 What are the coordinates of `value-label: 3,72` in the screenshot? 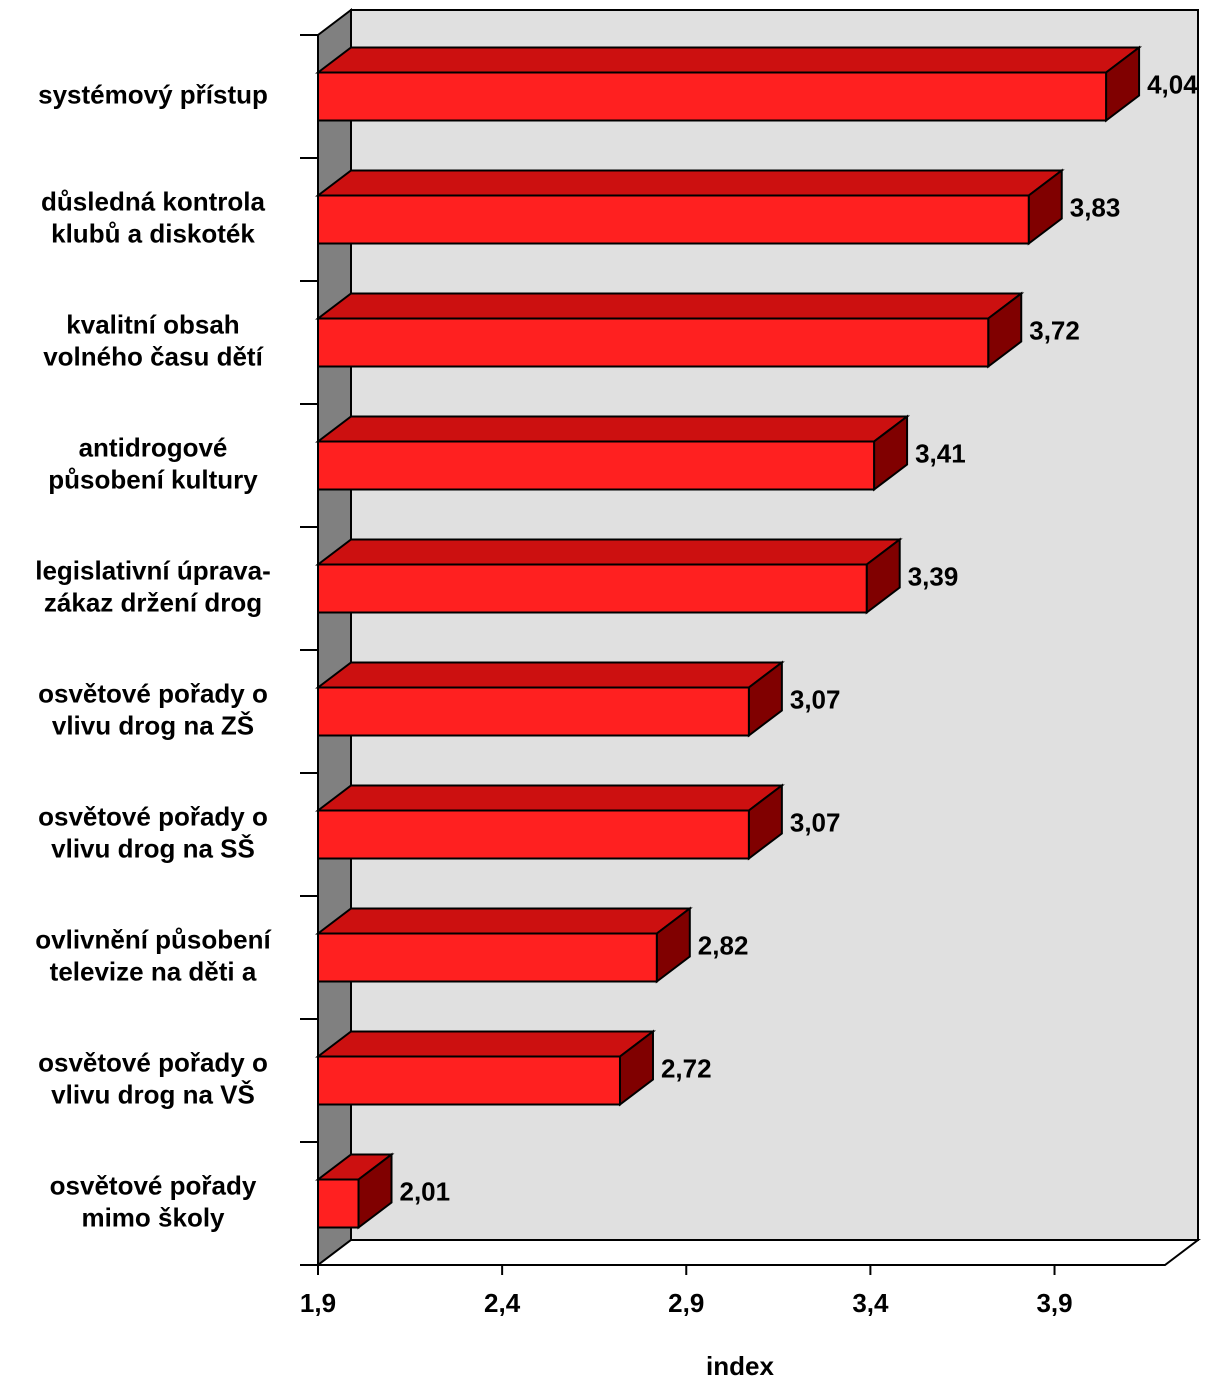 It's located at (1054, 330).